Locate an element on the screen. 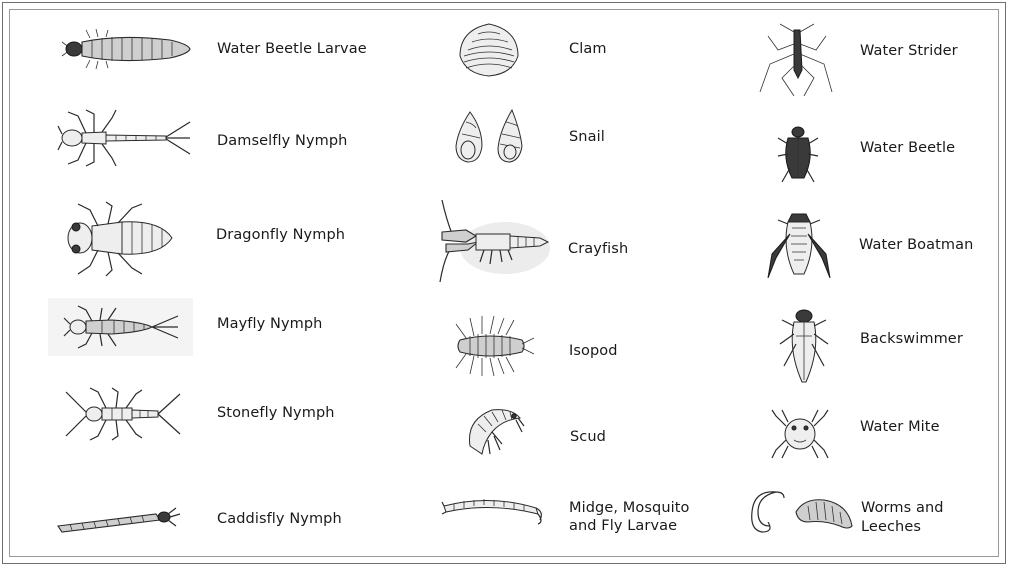  water-beetle-icon is located at coordinates (798, 154).